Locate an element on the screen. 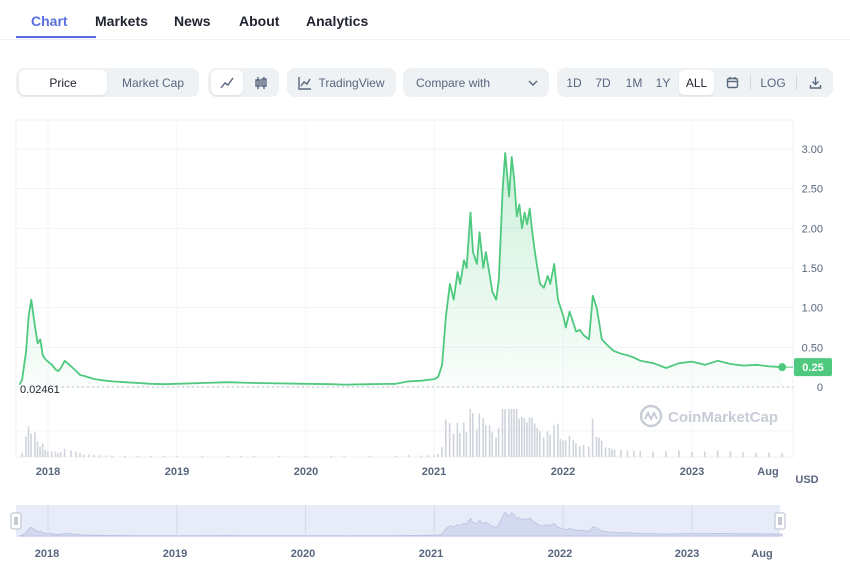 The width and height of the screenshot is (850, 577). navigator-tick-label: Aug is located at coordinates (761, 554).